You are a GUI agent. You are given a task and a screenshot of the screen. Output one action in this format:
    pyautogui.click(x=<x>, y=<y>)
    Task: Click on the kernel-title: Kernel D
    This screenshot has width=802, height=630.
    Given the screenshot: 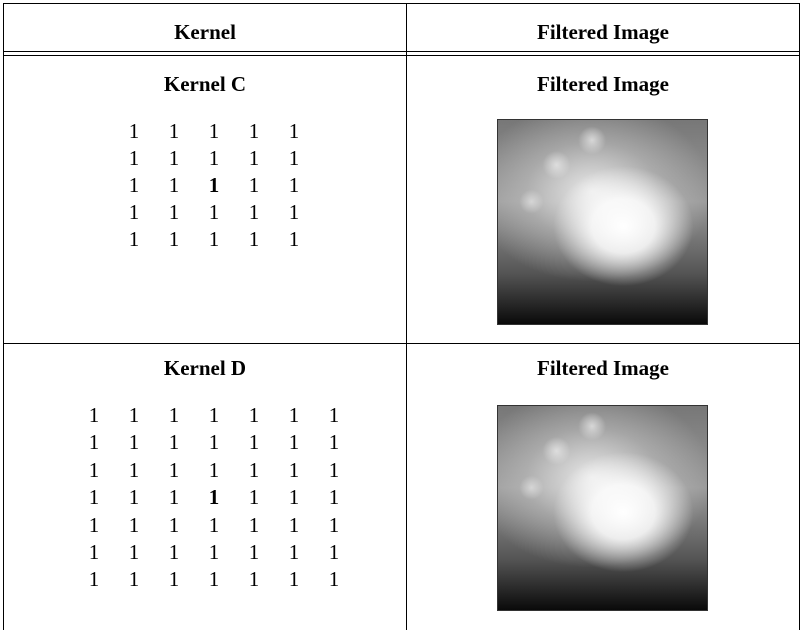 What is the action you would take?
    pyautogui.click(x=205, y=368)
    